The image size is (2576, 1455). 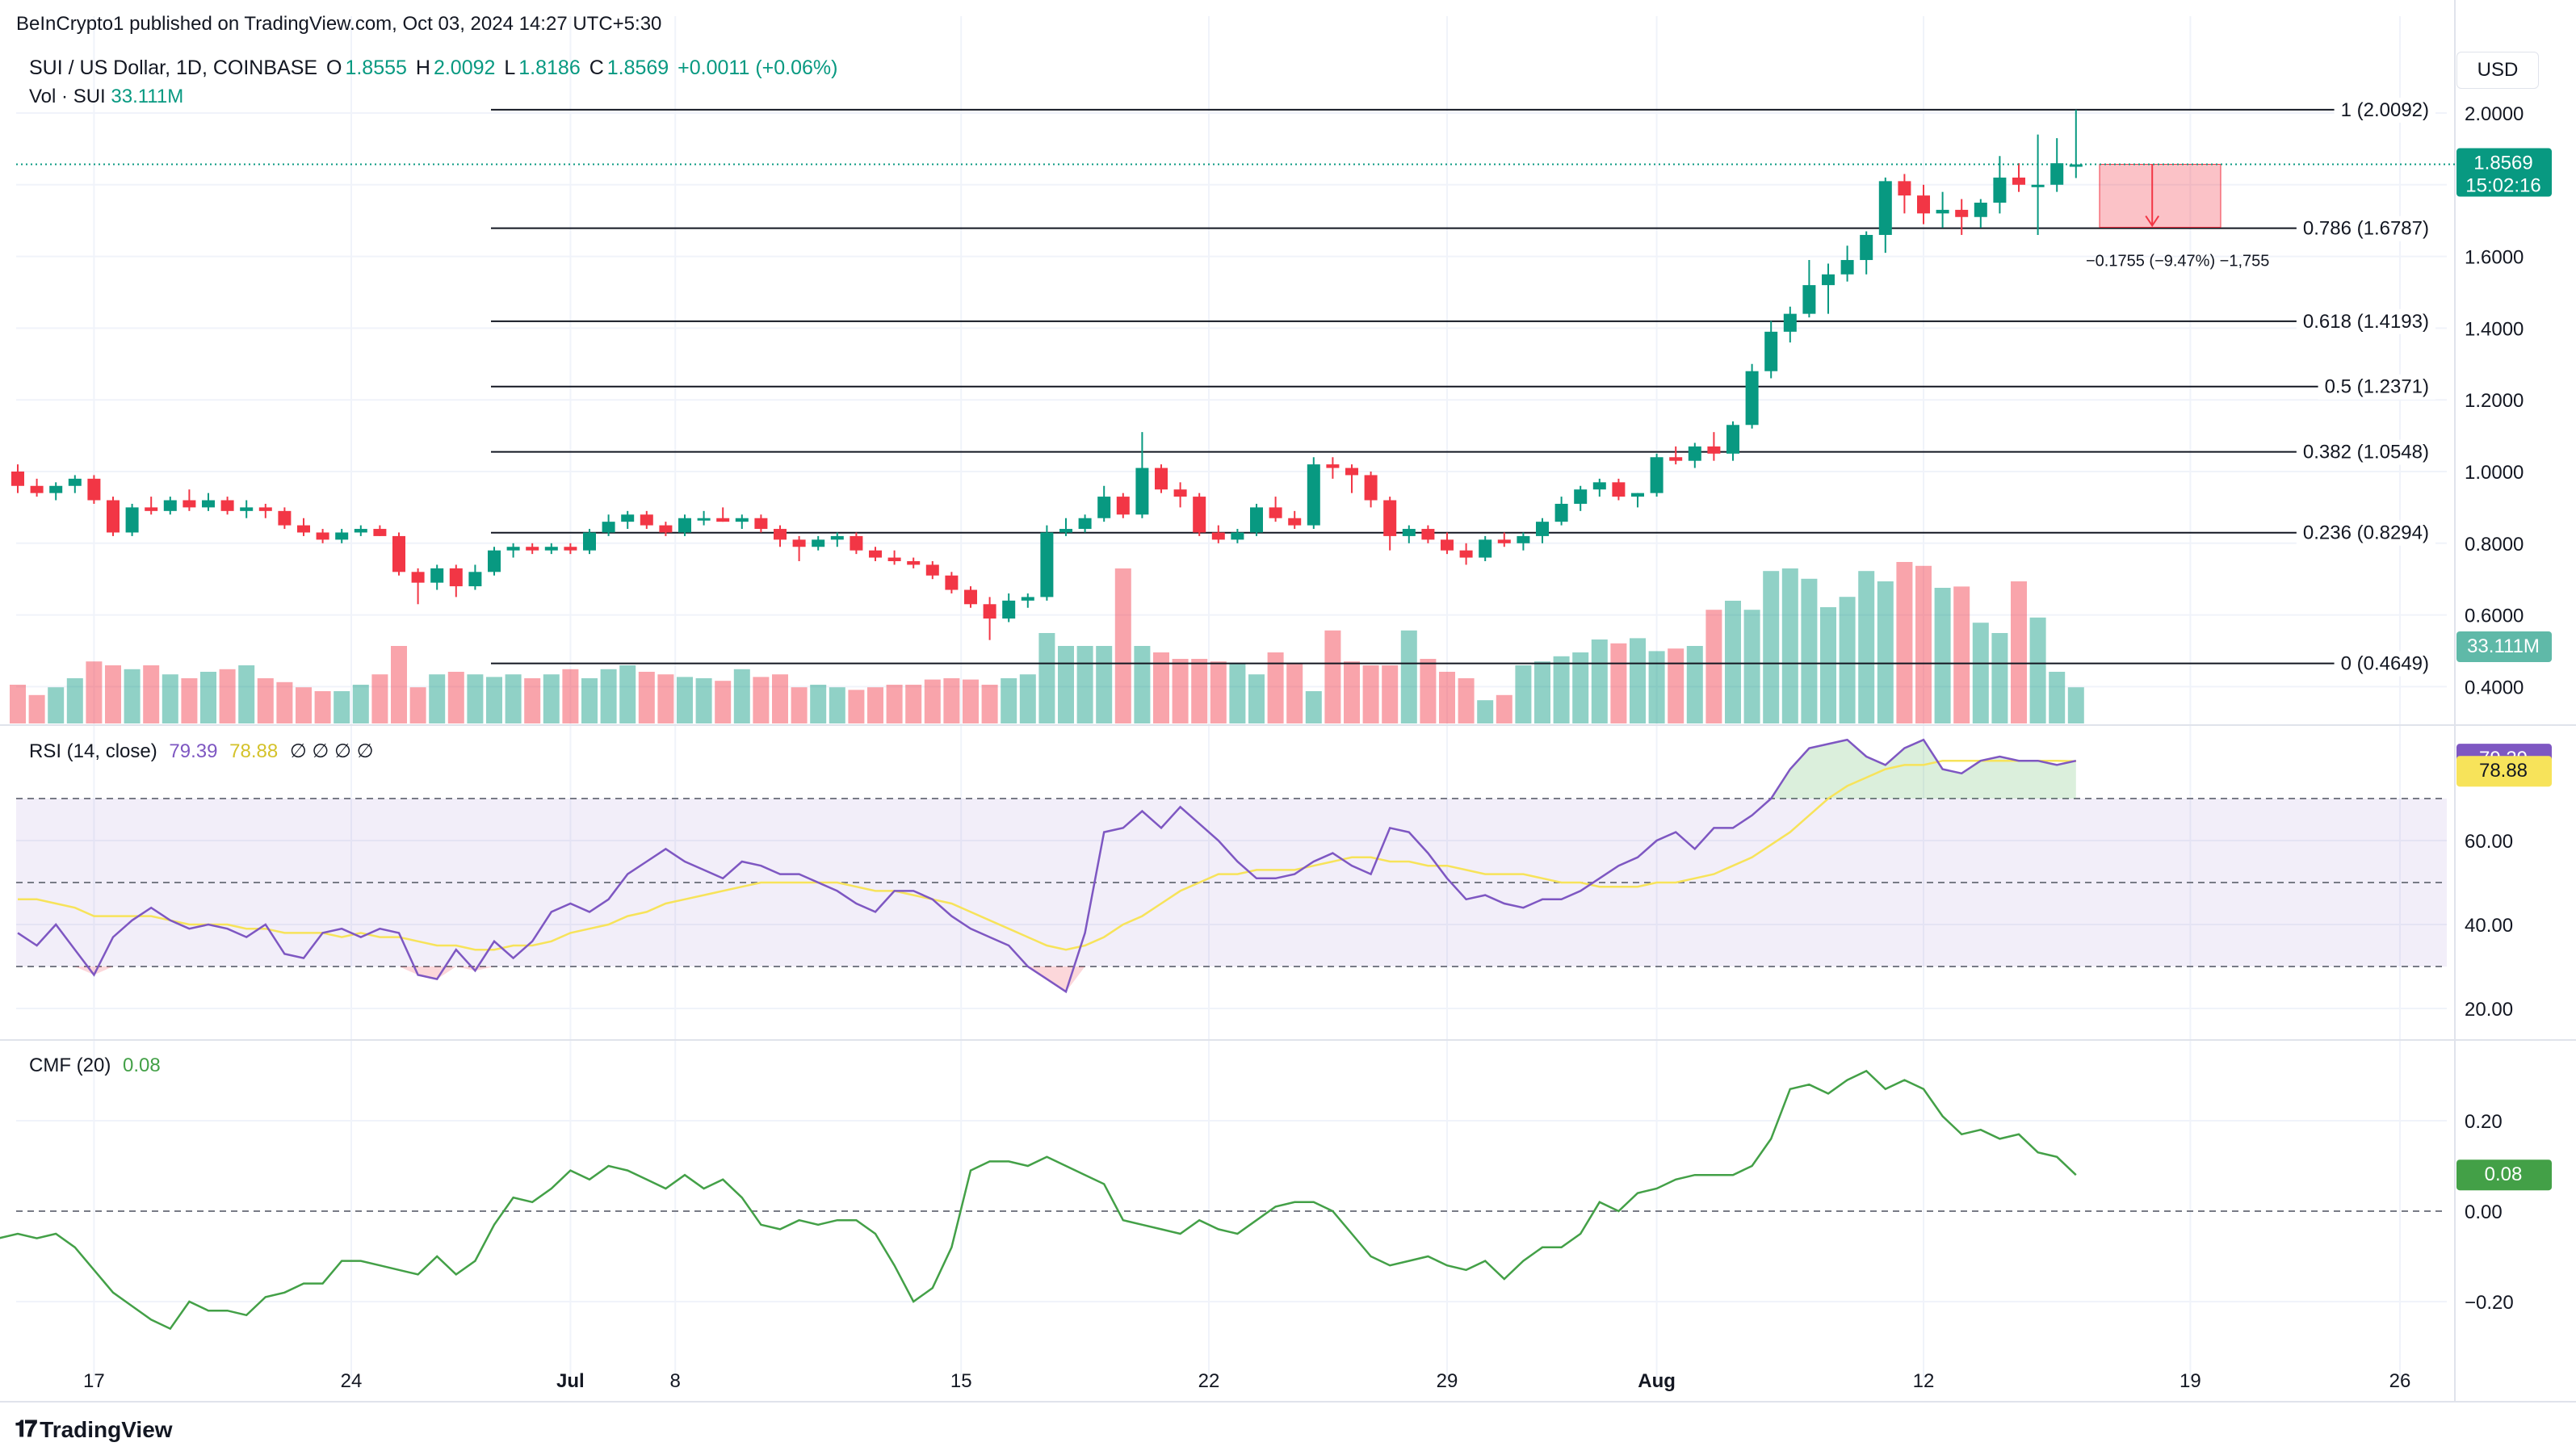 What do you see at coordinates (2497, 70) in the screenshot?
I see `currency-button: USD` at bounding box center [2497, 70].